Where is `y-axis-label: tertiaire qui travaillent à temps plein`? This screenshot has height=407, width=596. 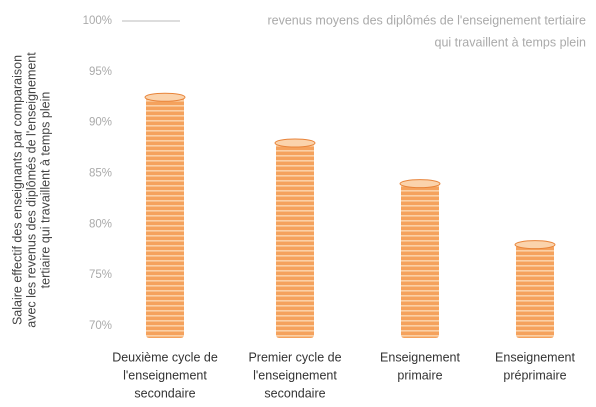
y-axis-label: tertiaire qui travaillent à temps plein is located at coordinates (45, 190).